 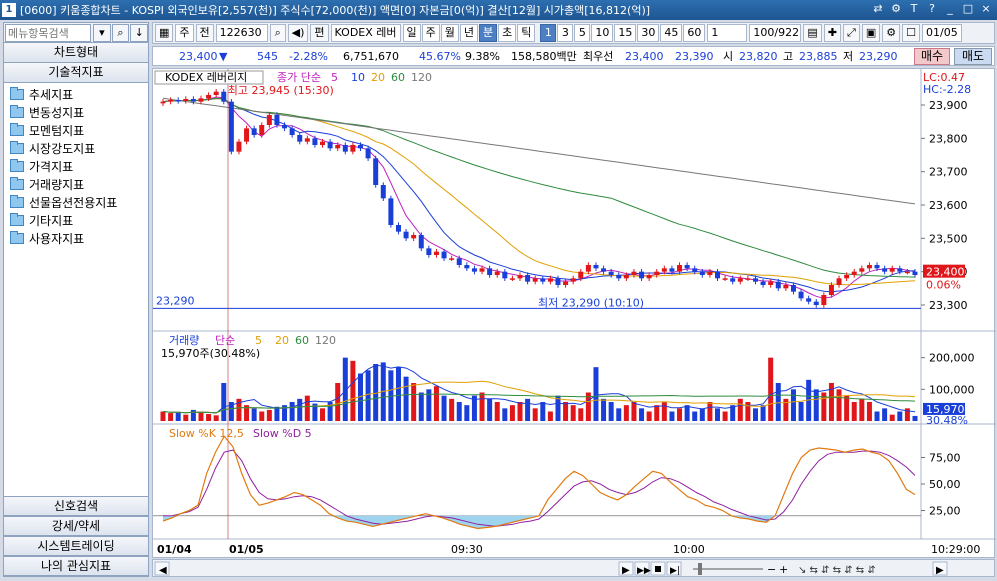 I want to click on interval-tab: 45, so click(x=671, y=33).